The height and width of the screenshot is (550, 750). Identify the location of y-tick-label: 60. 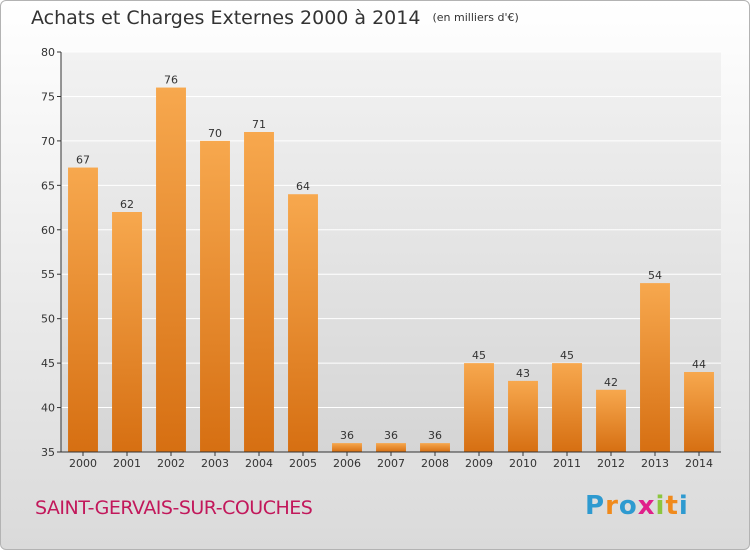
(48, 230).